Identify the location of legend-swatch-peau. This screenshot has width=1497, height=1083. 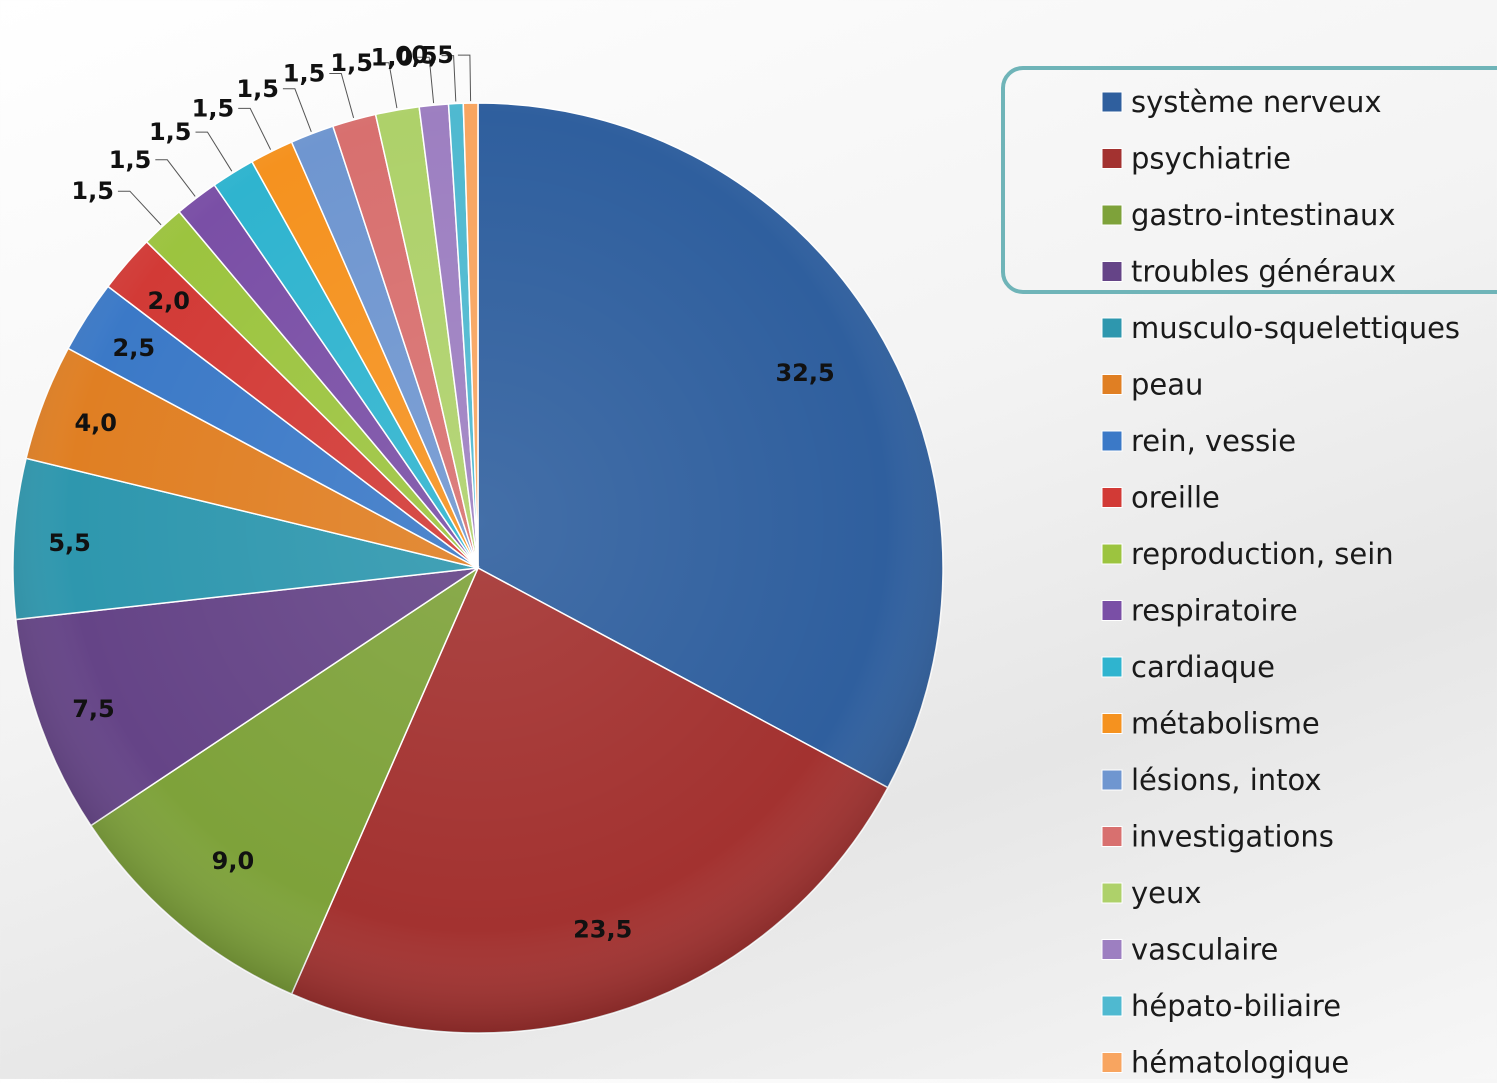
(1112, 384).